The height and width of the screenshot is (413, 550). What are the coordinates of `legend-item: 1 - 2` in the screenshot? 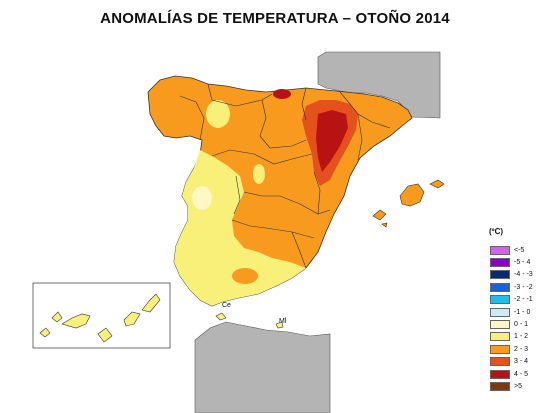 It's located at (509, 337).